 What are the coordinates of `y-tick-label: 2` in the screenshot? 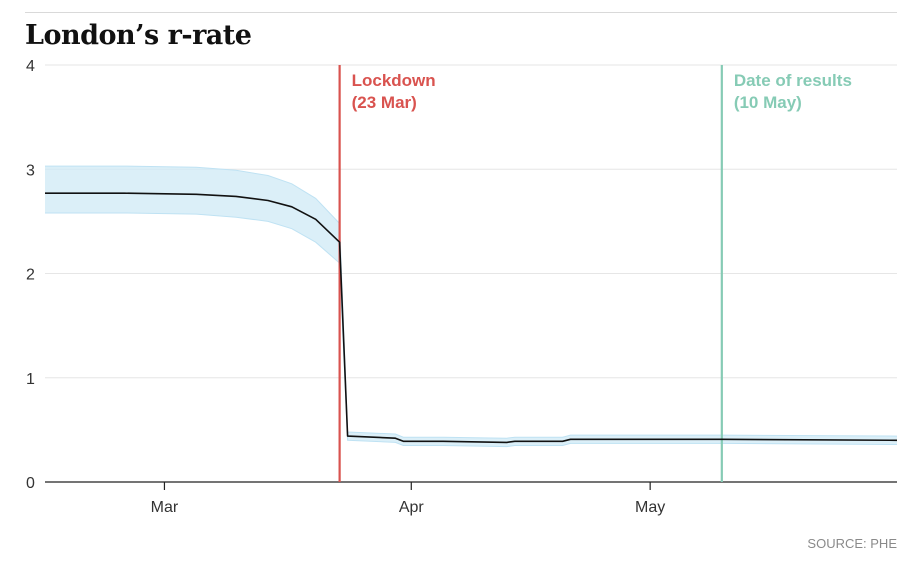 It's located at (30, 275).